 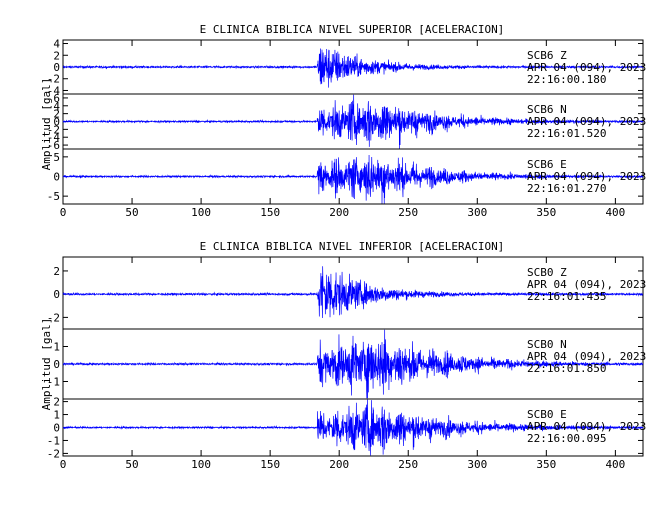 What do you see at coordinates (547, 109) in the screenshot?
I see `station-label: SCB6 N` at bounding box center [547, 109].